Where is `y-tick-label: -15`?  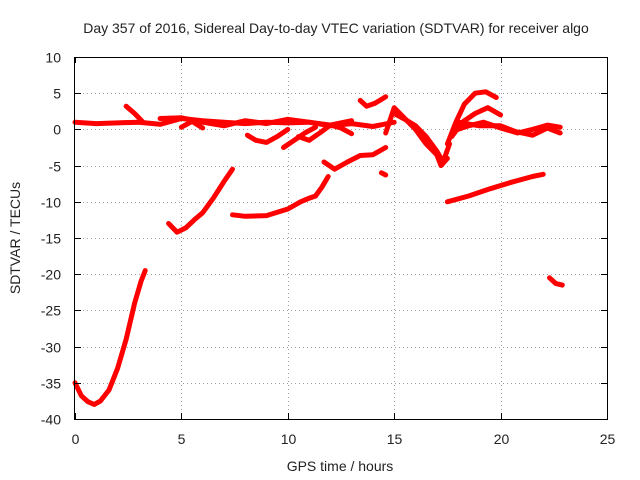 y-tick-label: -15 is located at coordinates (51, 239).